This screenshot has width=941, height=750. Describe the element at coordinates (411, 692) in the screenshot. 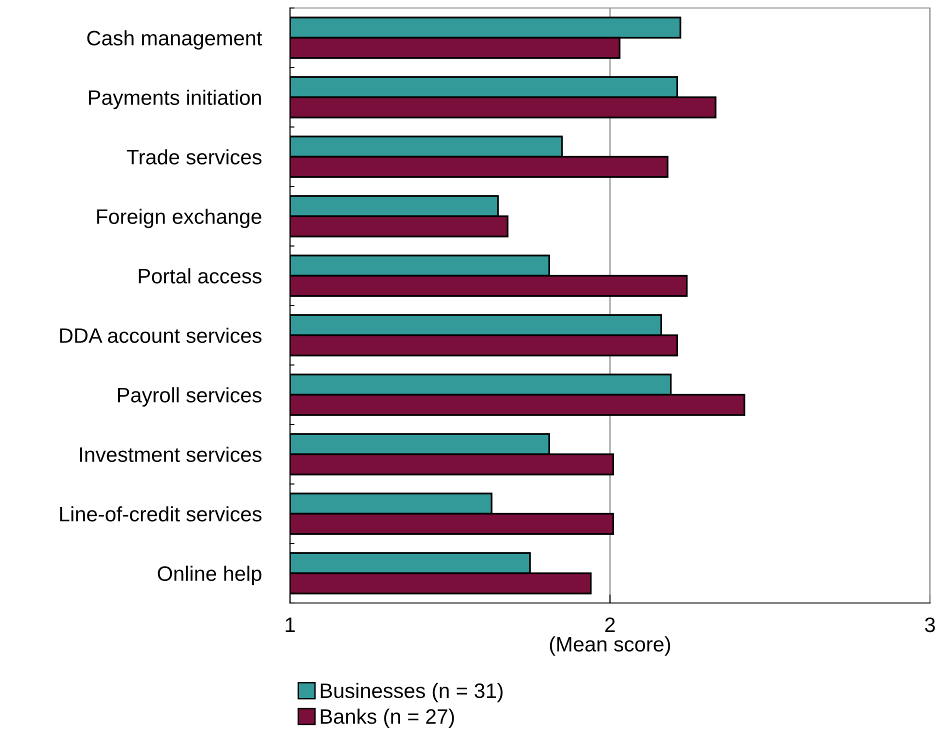

I see `legend-label: Businesses (n = 31)` at that location.